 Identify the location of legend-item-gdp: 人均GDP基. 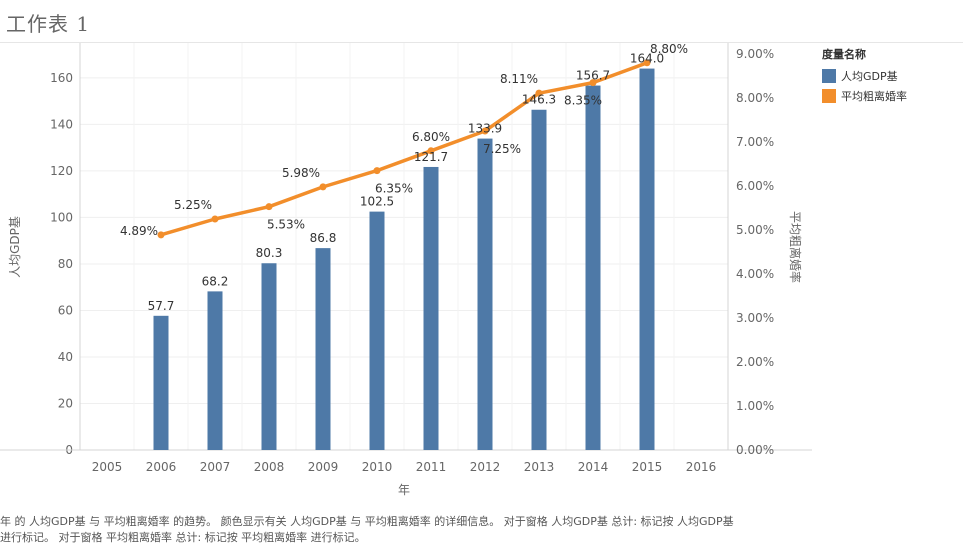
(864, 76).